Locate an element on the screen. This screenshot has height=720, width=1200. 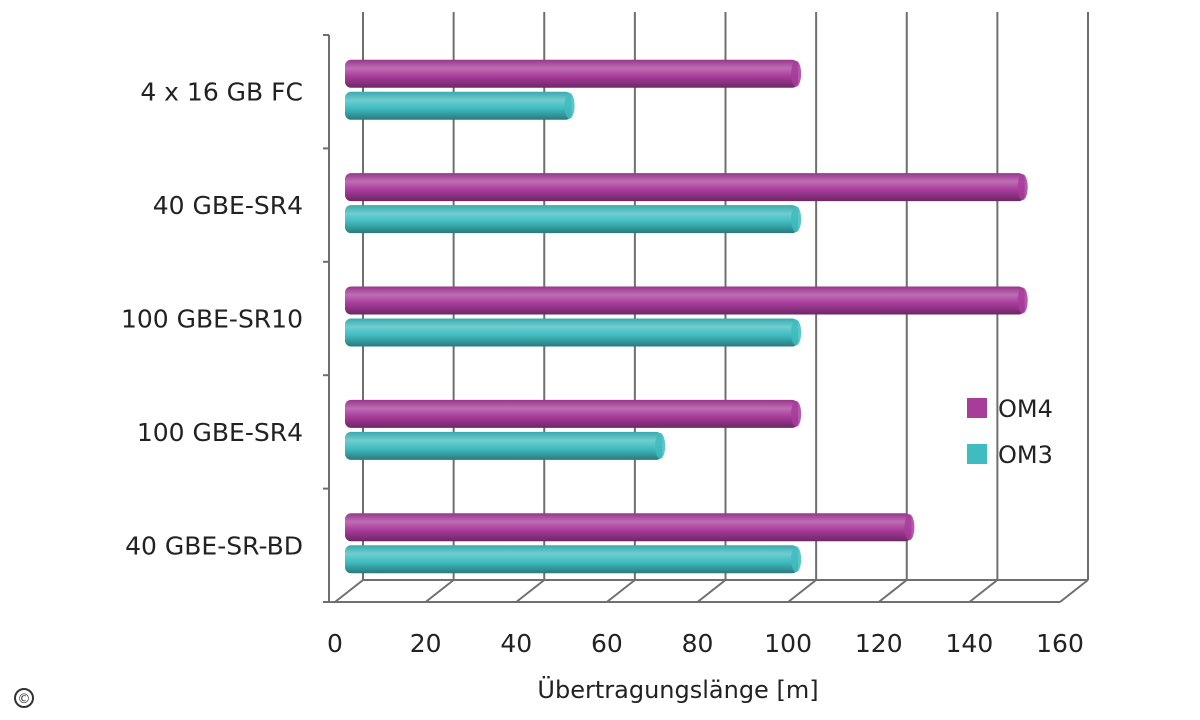
x-tick-label: 100 is located at coordinates (788, 643).